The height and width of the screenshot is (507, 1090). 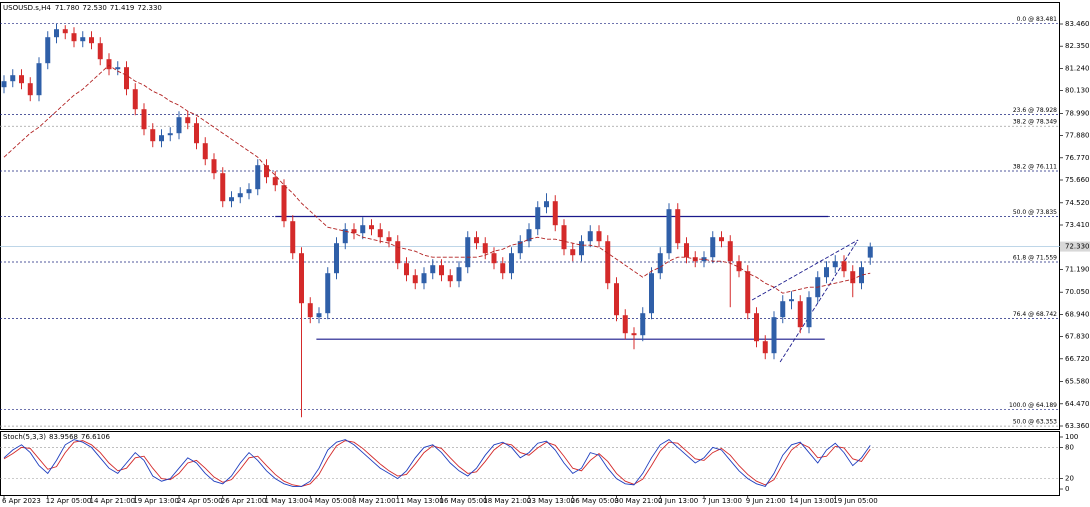 What do you see at coordinates (1077, 46) in the screenshot?
I see `y-tick-label: 82.350` at bounding box center [1077, 46].